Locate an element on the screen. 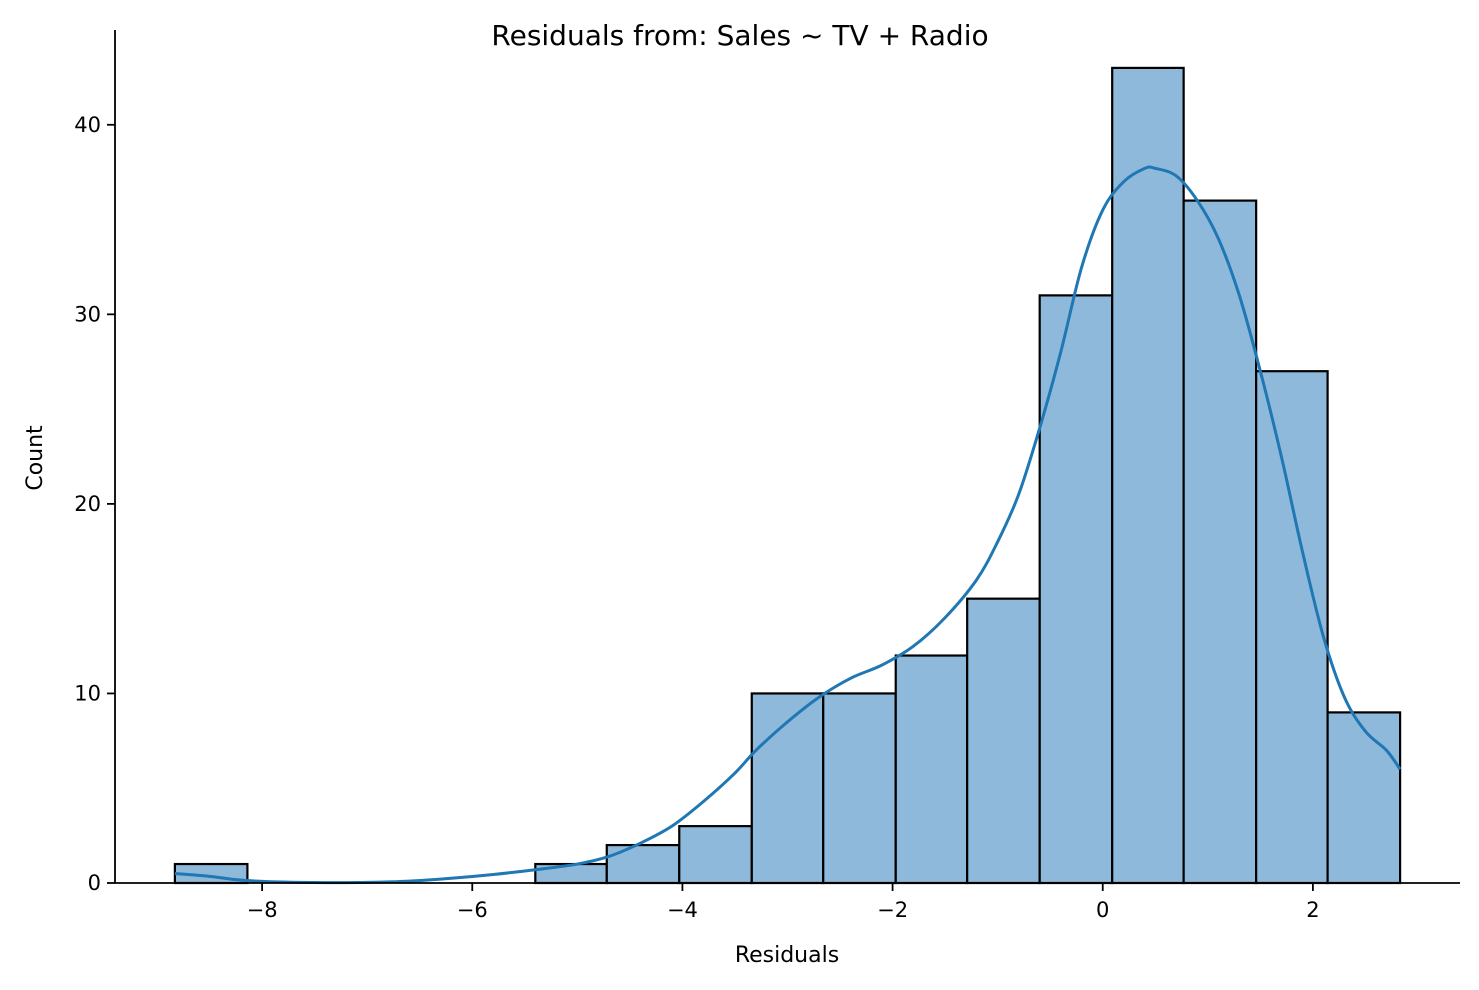 This screenshot has width=1479, height=990. chart-title: Residuals from: Sales ~ TV + Radio is located at coordinates (739, 35).